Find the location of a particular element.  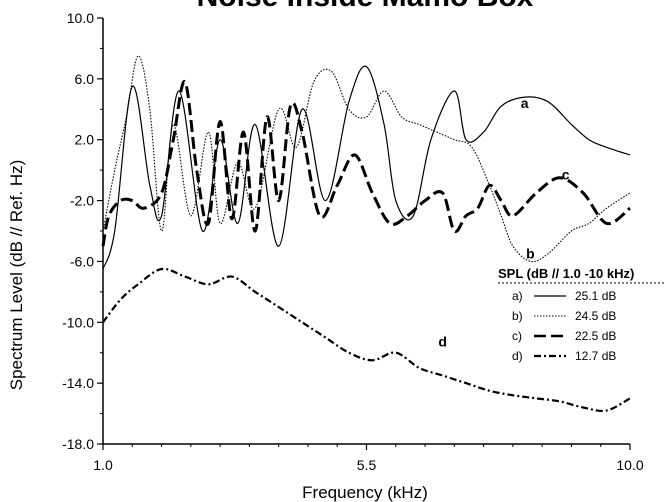

annotation-b: b is located at coordinates (530, 253).